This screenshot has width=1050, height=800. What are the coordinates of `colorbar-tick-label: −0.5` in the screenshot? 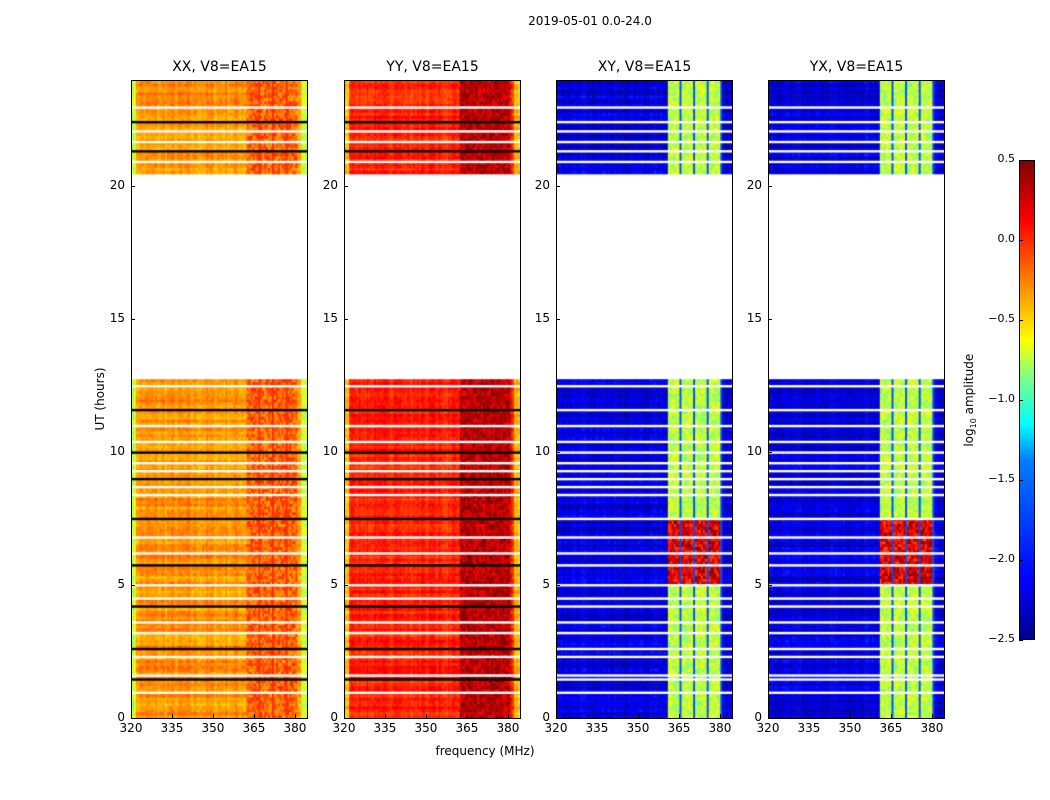 It's located at (1001, 318).